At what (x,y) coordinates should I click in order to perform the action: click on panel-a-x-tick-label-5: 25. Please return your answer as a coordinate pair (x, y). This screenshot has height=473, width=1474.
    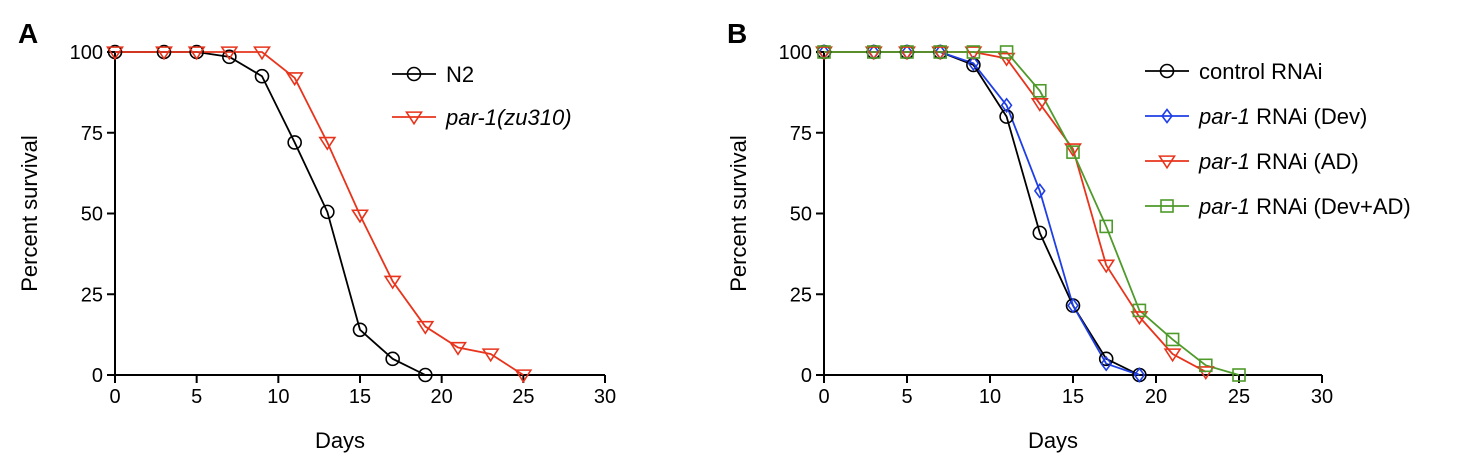
    Looking at the image, I should click on (523, 397).